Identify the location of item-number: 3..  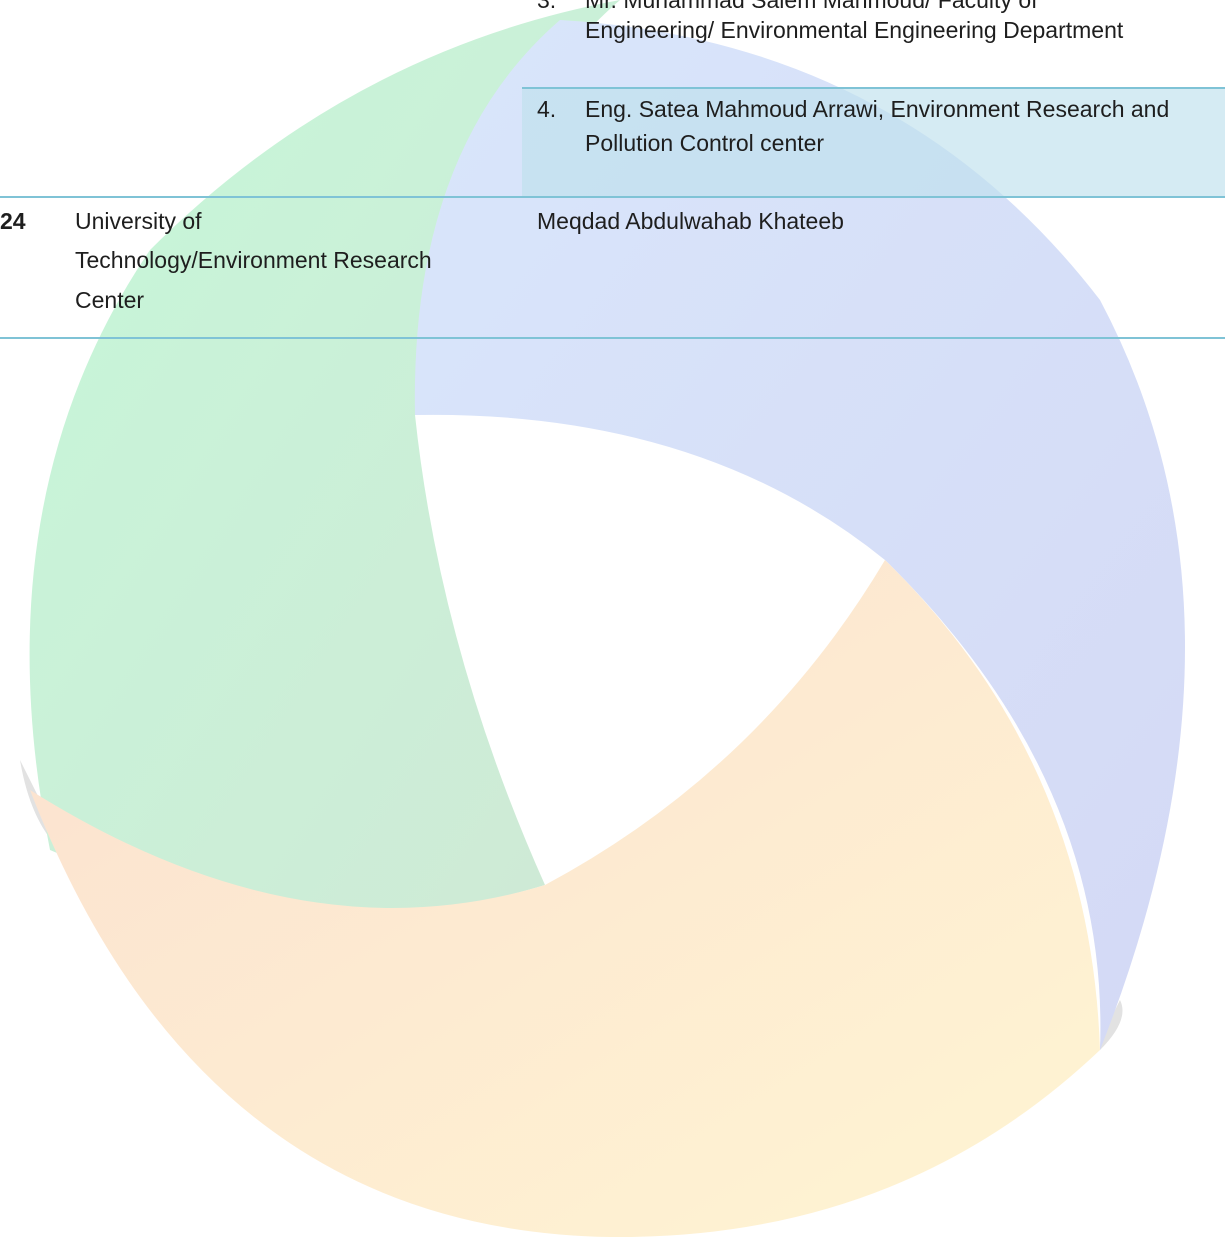
(547, 6).